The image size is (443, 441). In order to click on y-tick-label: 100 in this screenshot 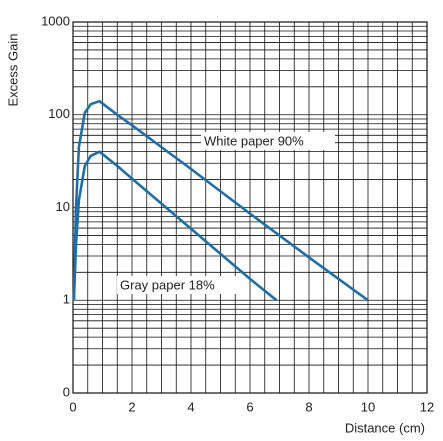, I will do `click(59, 113)`.